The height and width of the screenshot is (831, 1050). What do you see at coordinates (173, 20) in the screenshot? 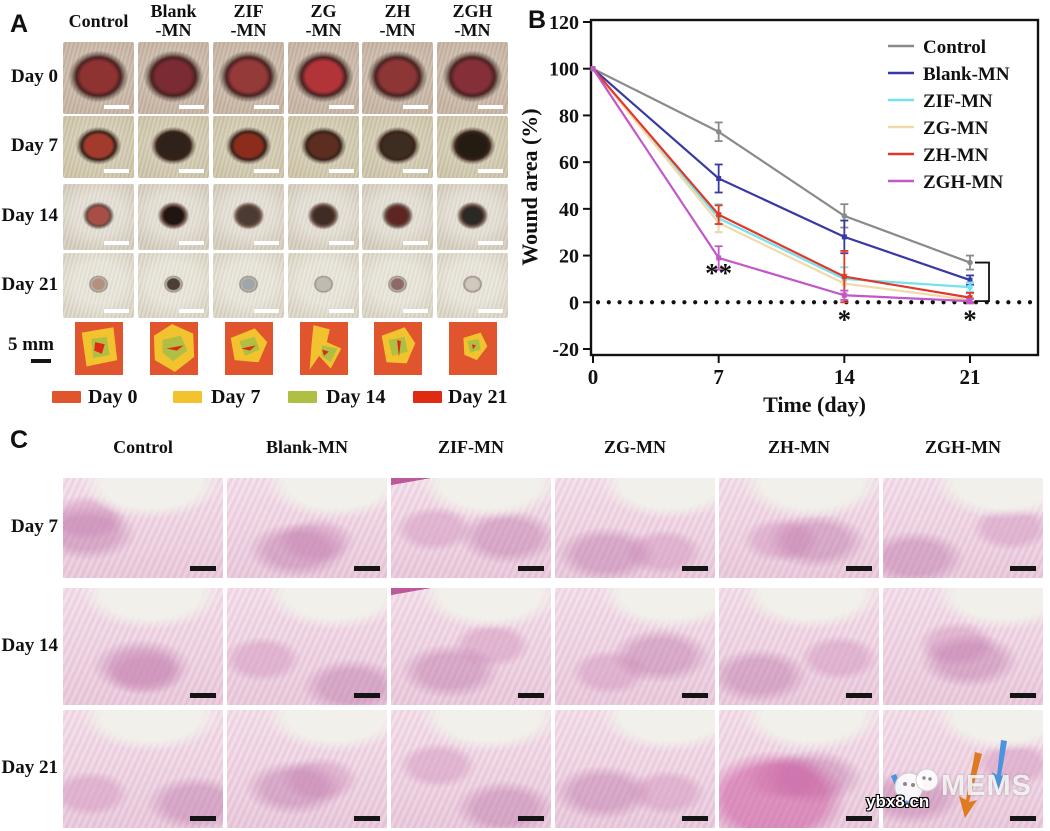
I see `panel-a-col-header: Blank -MN` at bounding box center [173, 20].